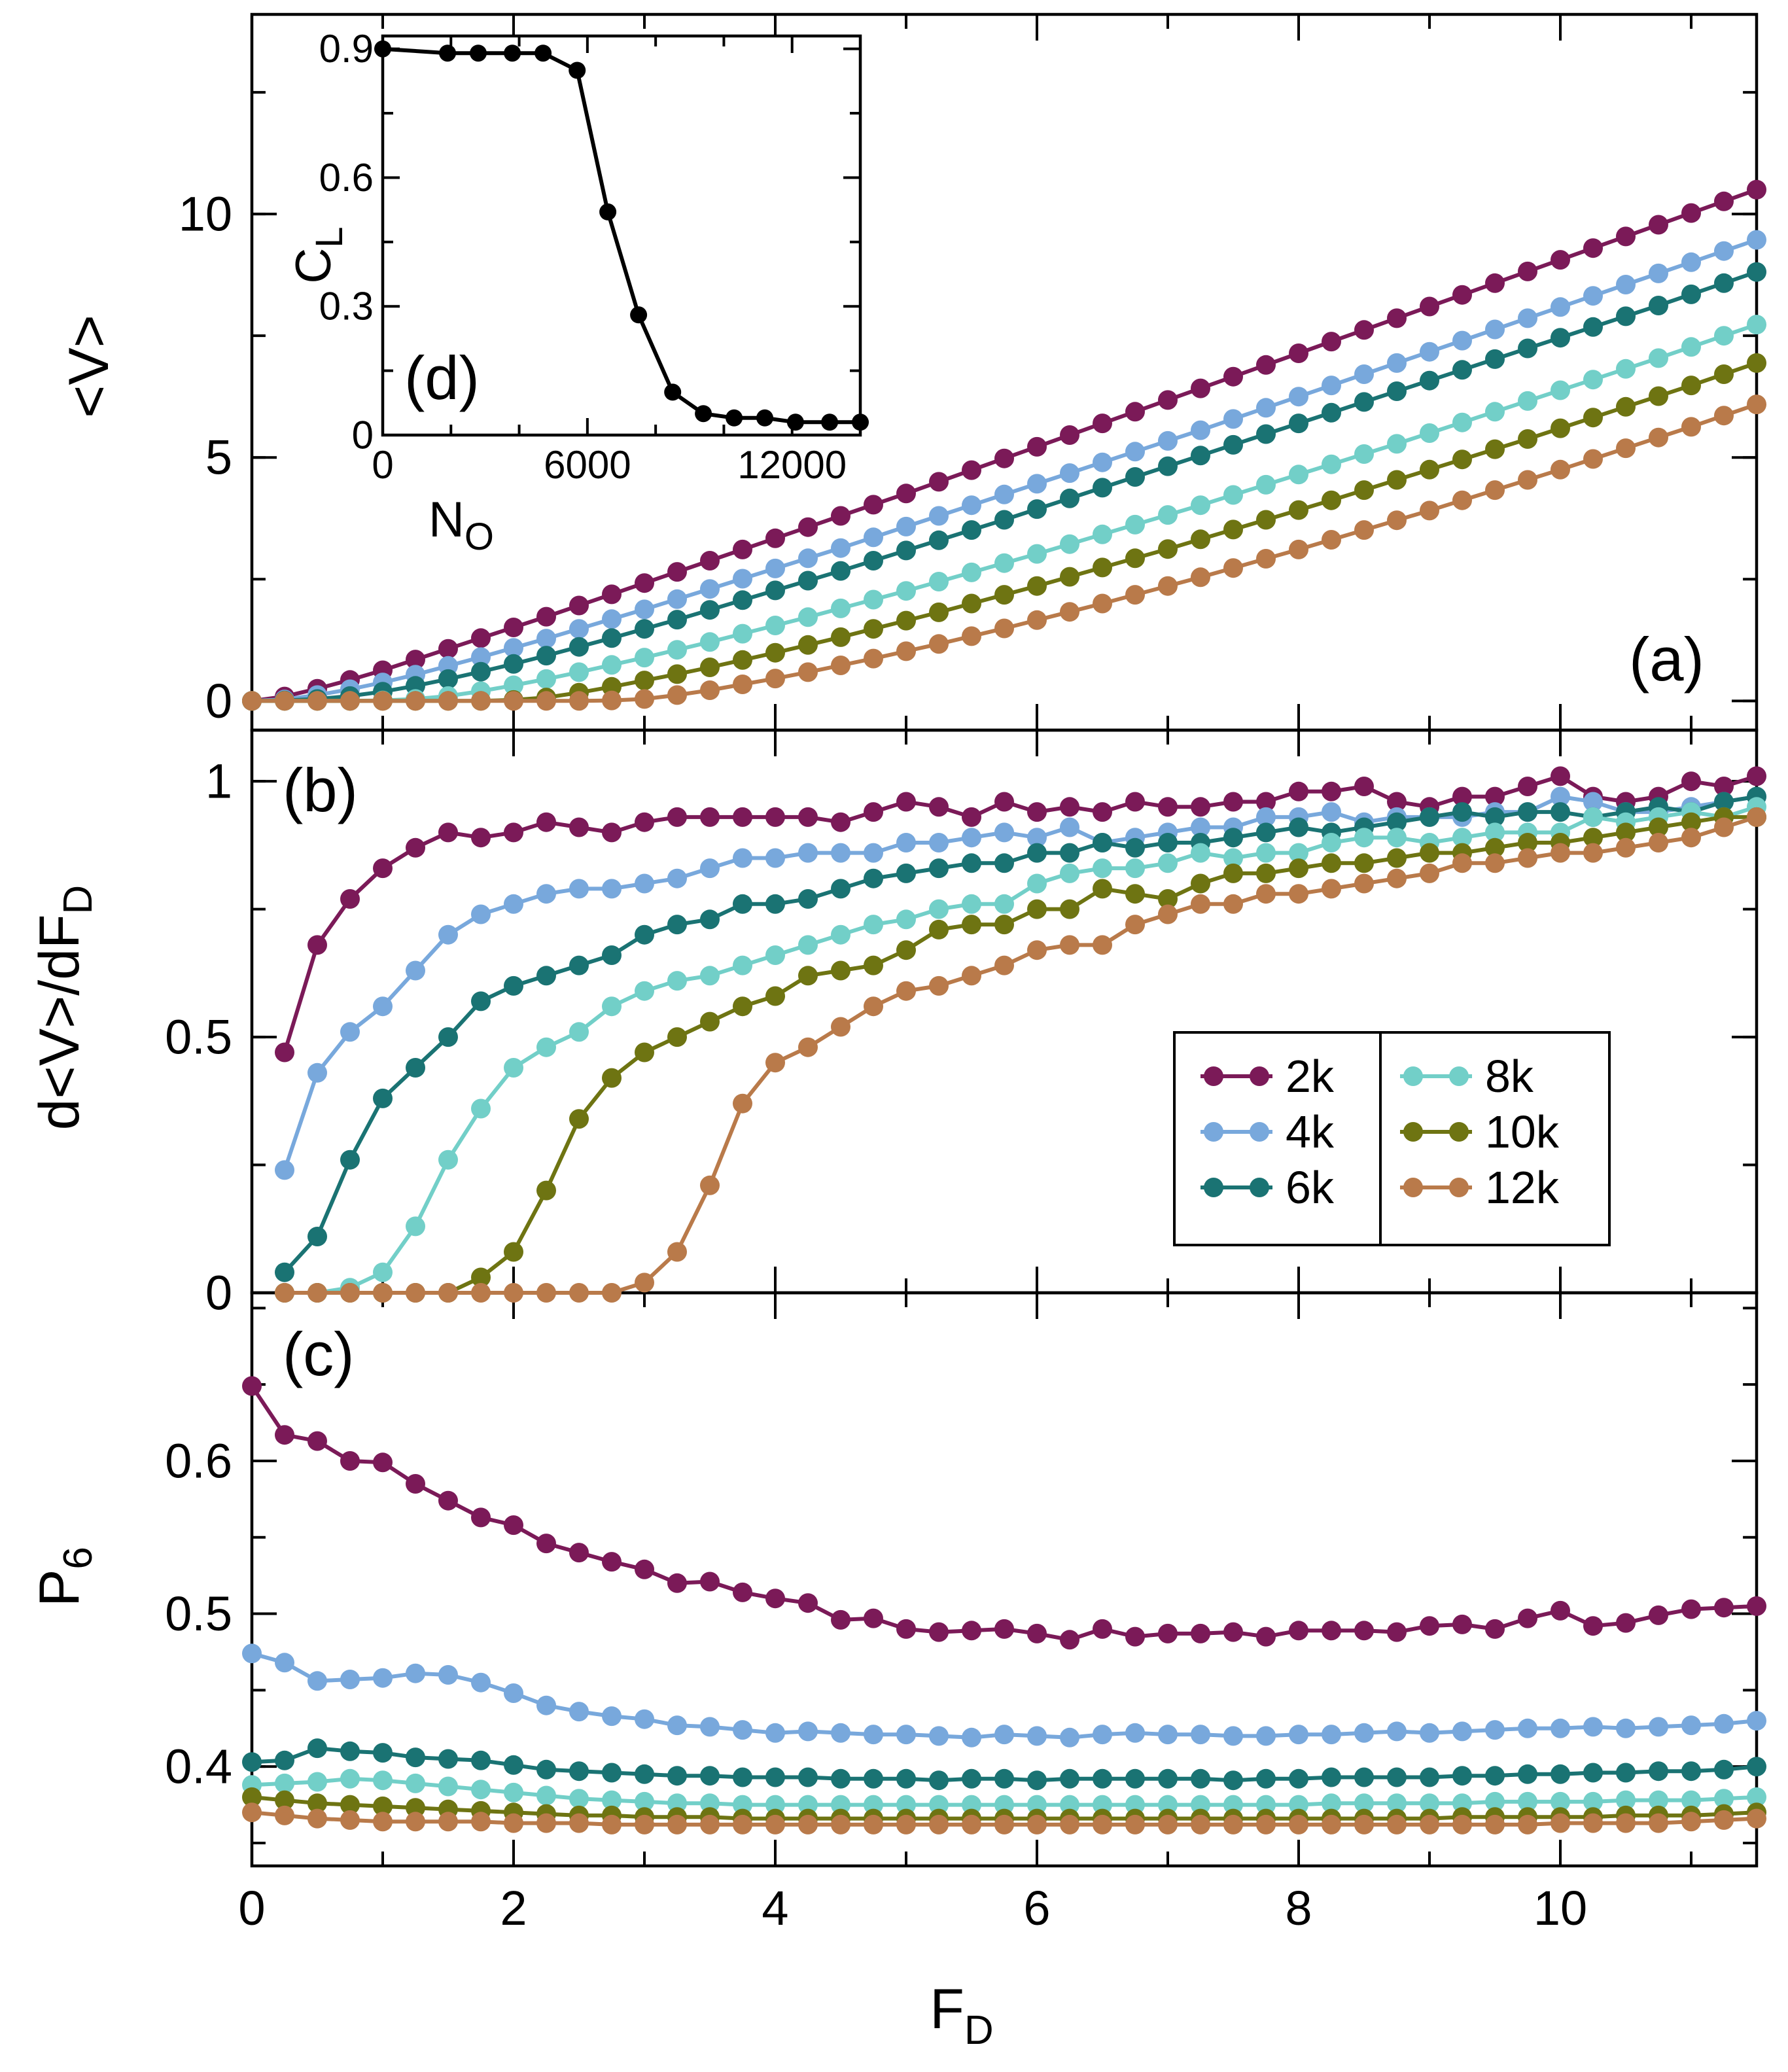 The height and width of the screenshot is (2072, 1788). Describe the element at coordinates (1036, 1908) in the screenshot. I see `x-tick-label: 6` at that location.